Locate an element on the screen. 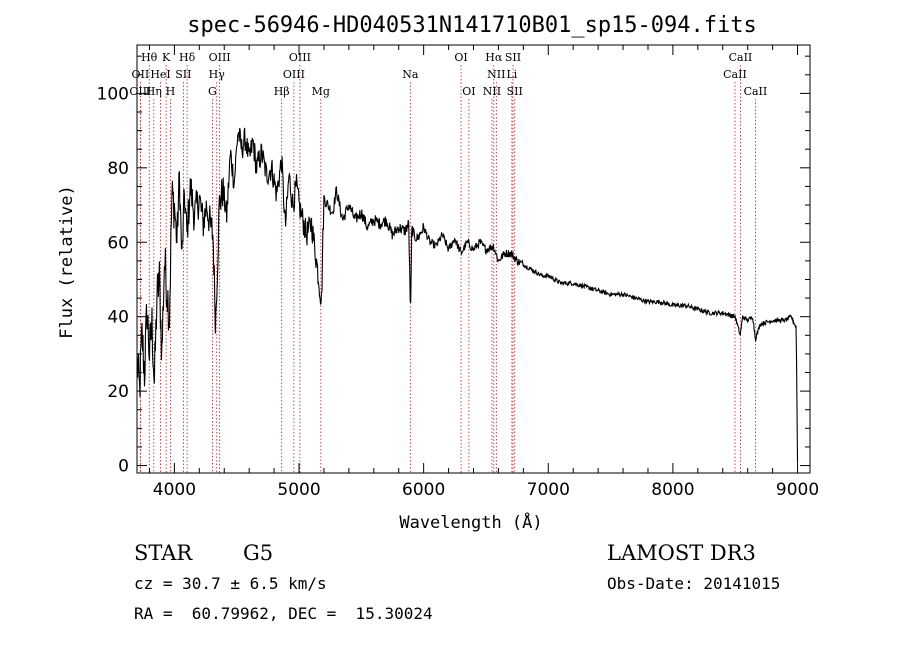 The image size is (900, 649). spectral-line-label: G is located at coordinates (212, 91).